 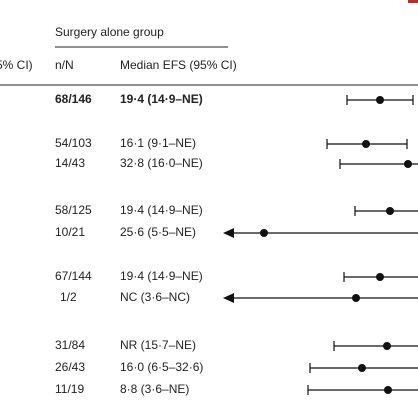 What do you see at coordinates (158, 345) in the screenshot?
I see `efs-cell: NR (15·7–NE)` at bounding box center [158, 345].